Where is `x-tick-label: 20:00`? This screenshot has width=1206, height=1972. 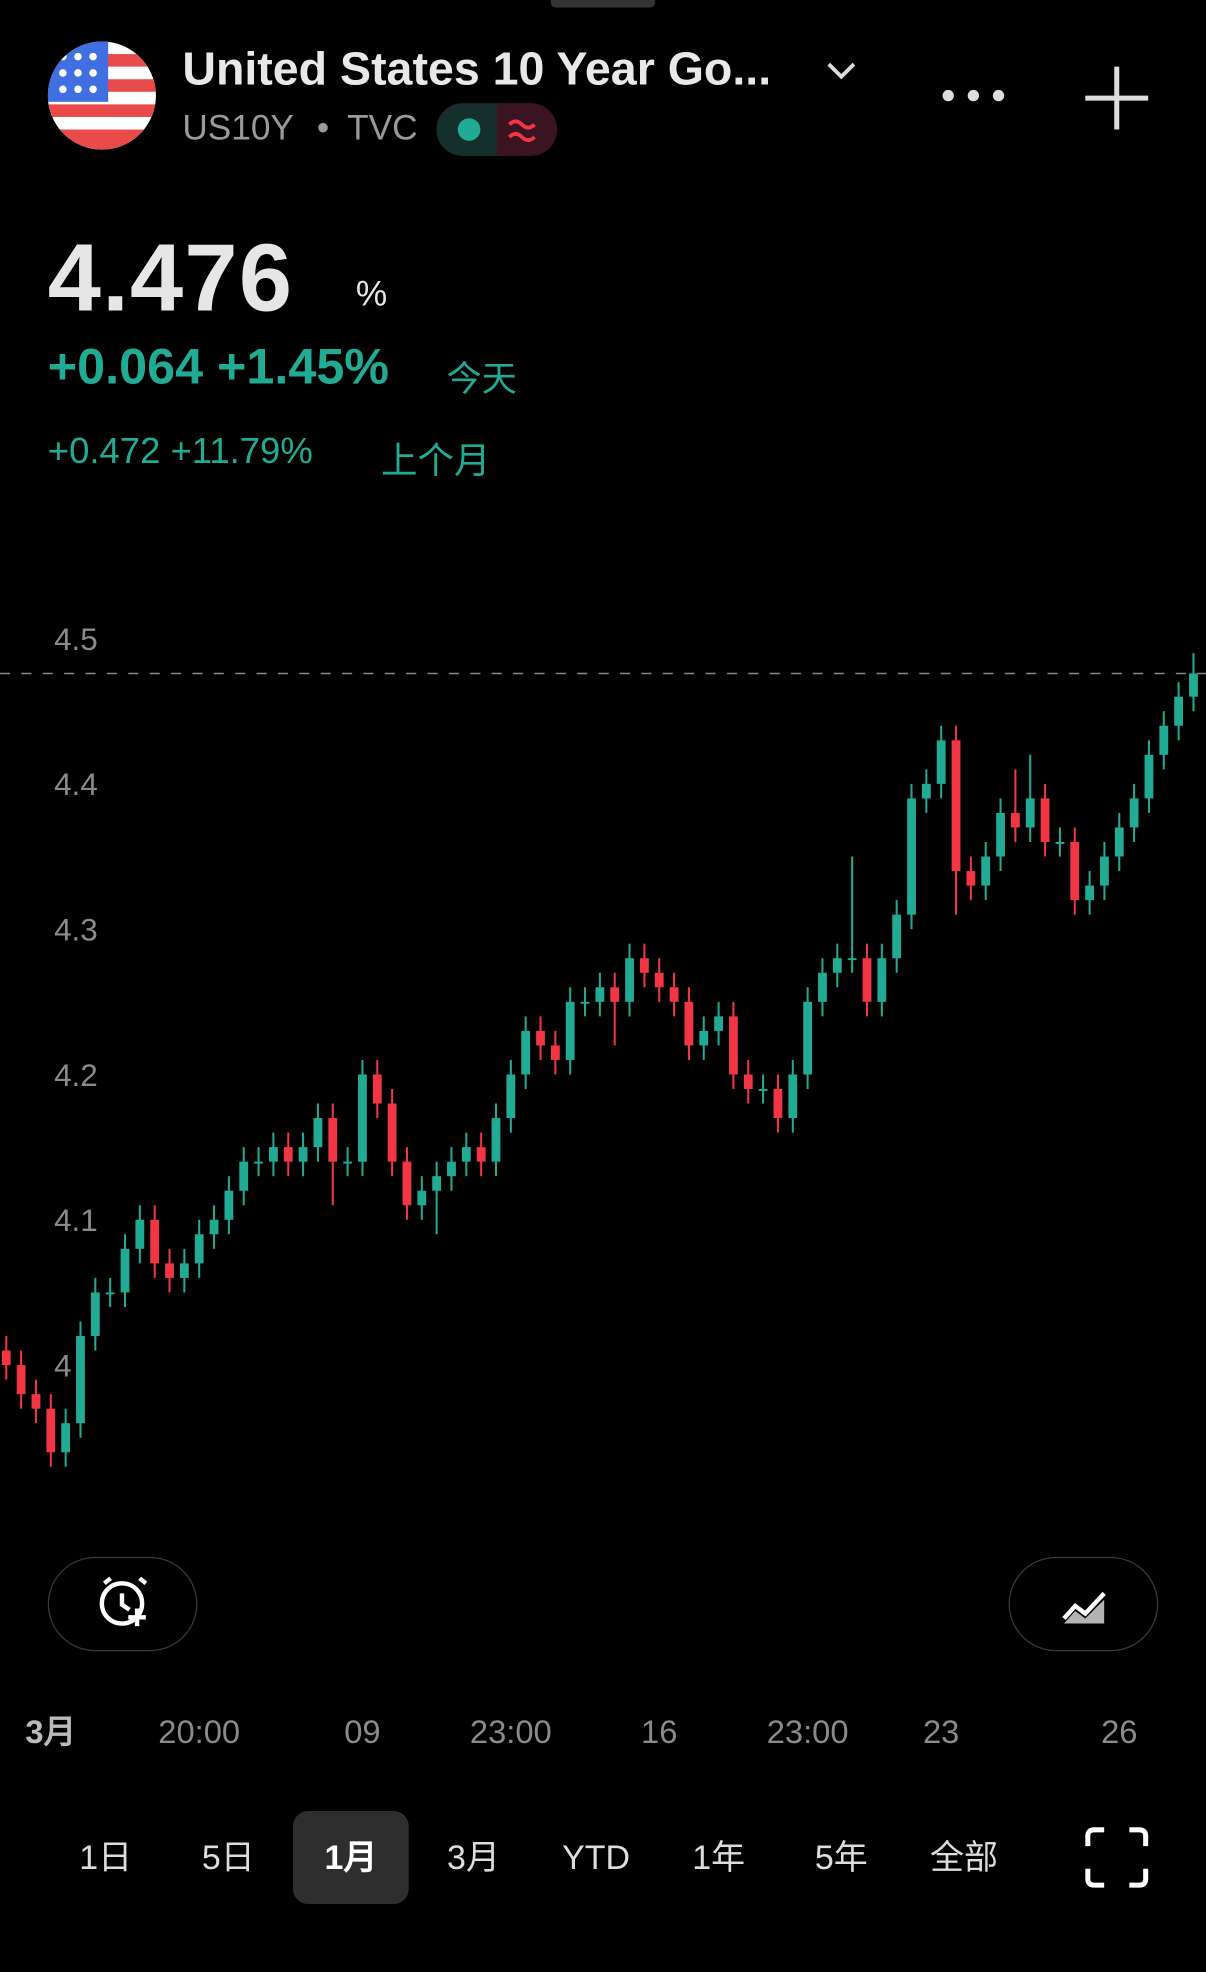 x-tick-label: 20:00 is located at coordinates (199, 1731).